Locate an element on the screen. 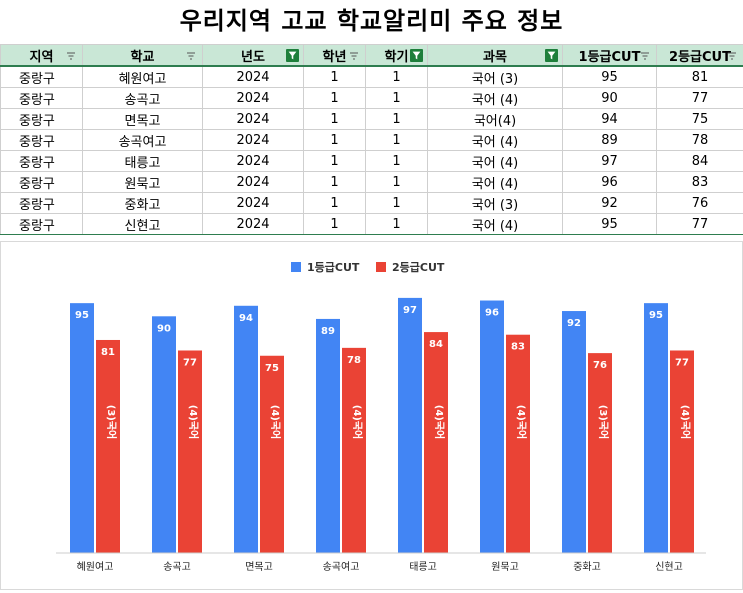  column-header: 학기 is located at coordinates (397, 56).